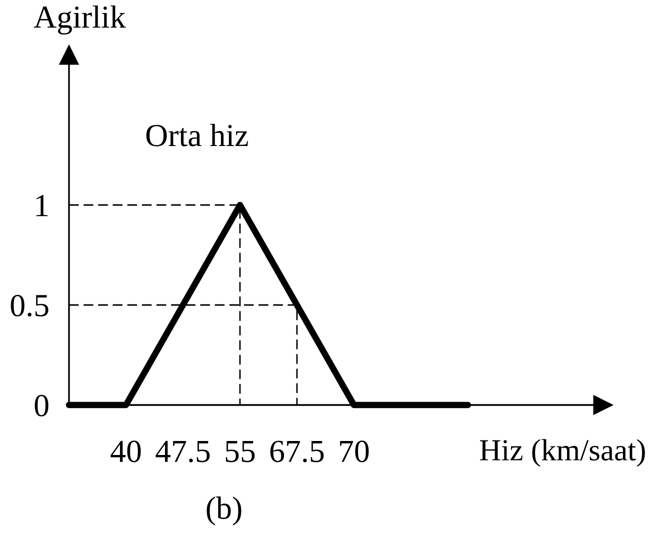 The height and width of the screenshot is (538, 663). Describe the element at coordinates (80, 20) in the screenshot. I see `y-axis-title: Agirlik` at that location.